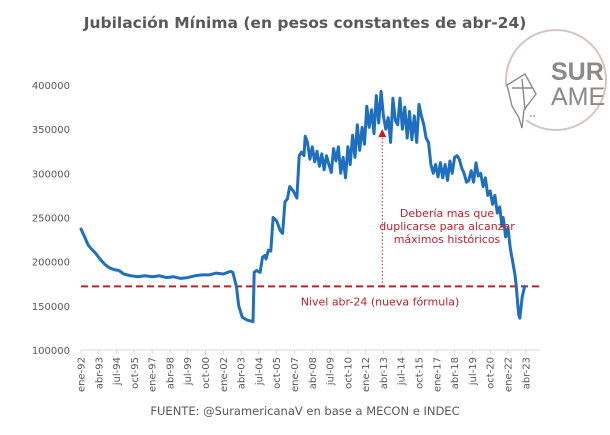  I want to click on y-tick-label: 100000, so click(51, 351).